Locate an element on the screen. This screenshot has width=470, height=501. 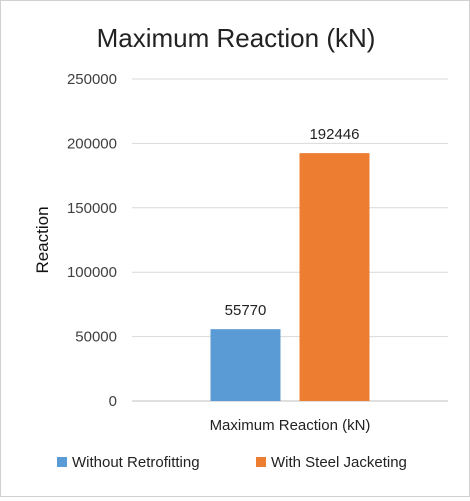
y-tick-label: 200000 is located at coordinates (92, 143).